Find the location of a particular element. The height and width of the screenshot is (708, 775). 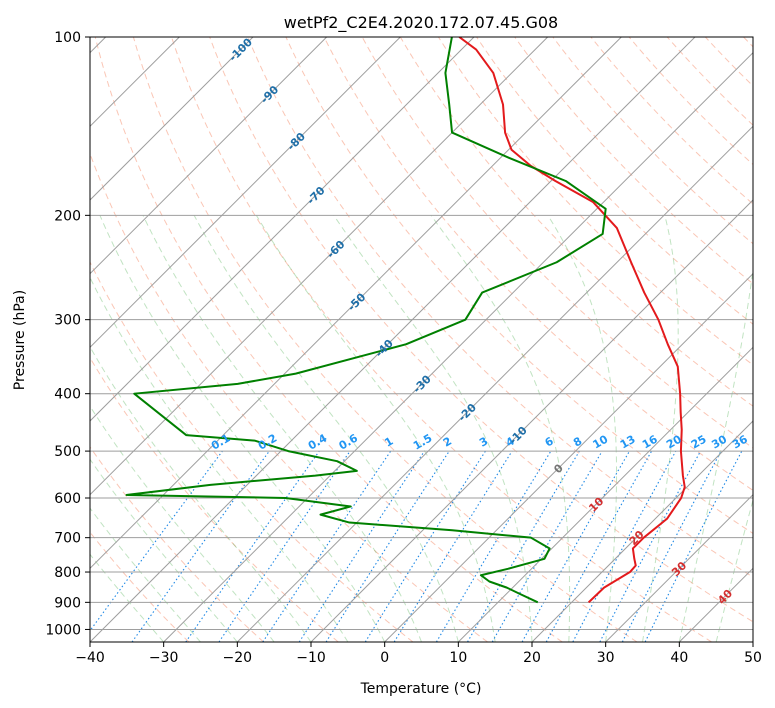

x-tick-label: −40 is located at coordinates (90, 658).